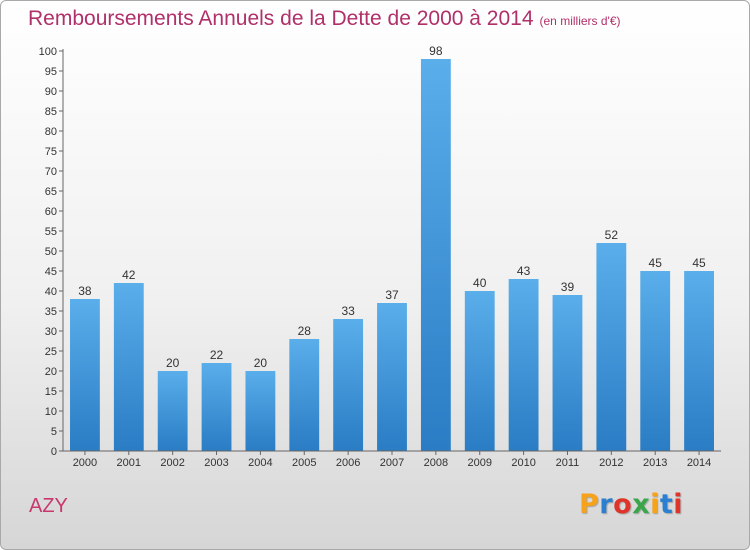 Image resolution: width=750 pixels, height=550 pixels. Describe the element at coordinates (304, 463) in the screenshot. I see `x-tick-label-2005: 2005` at that location.